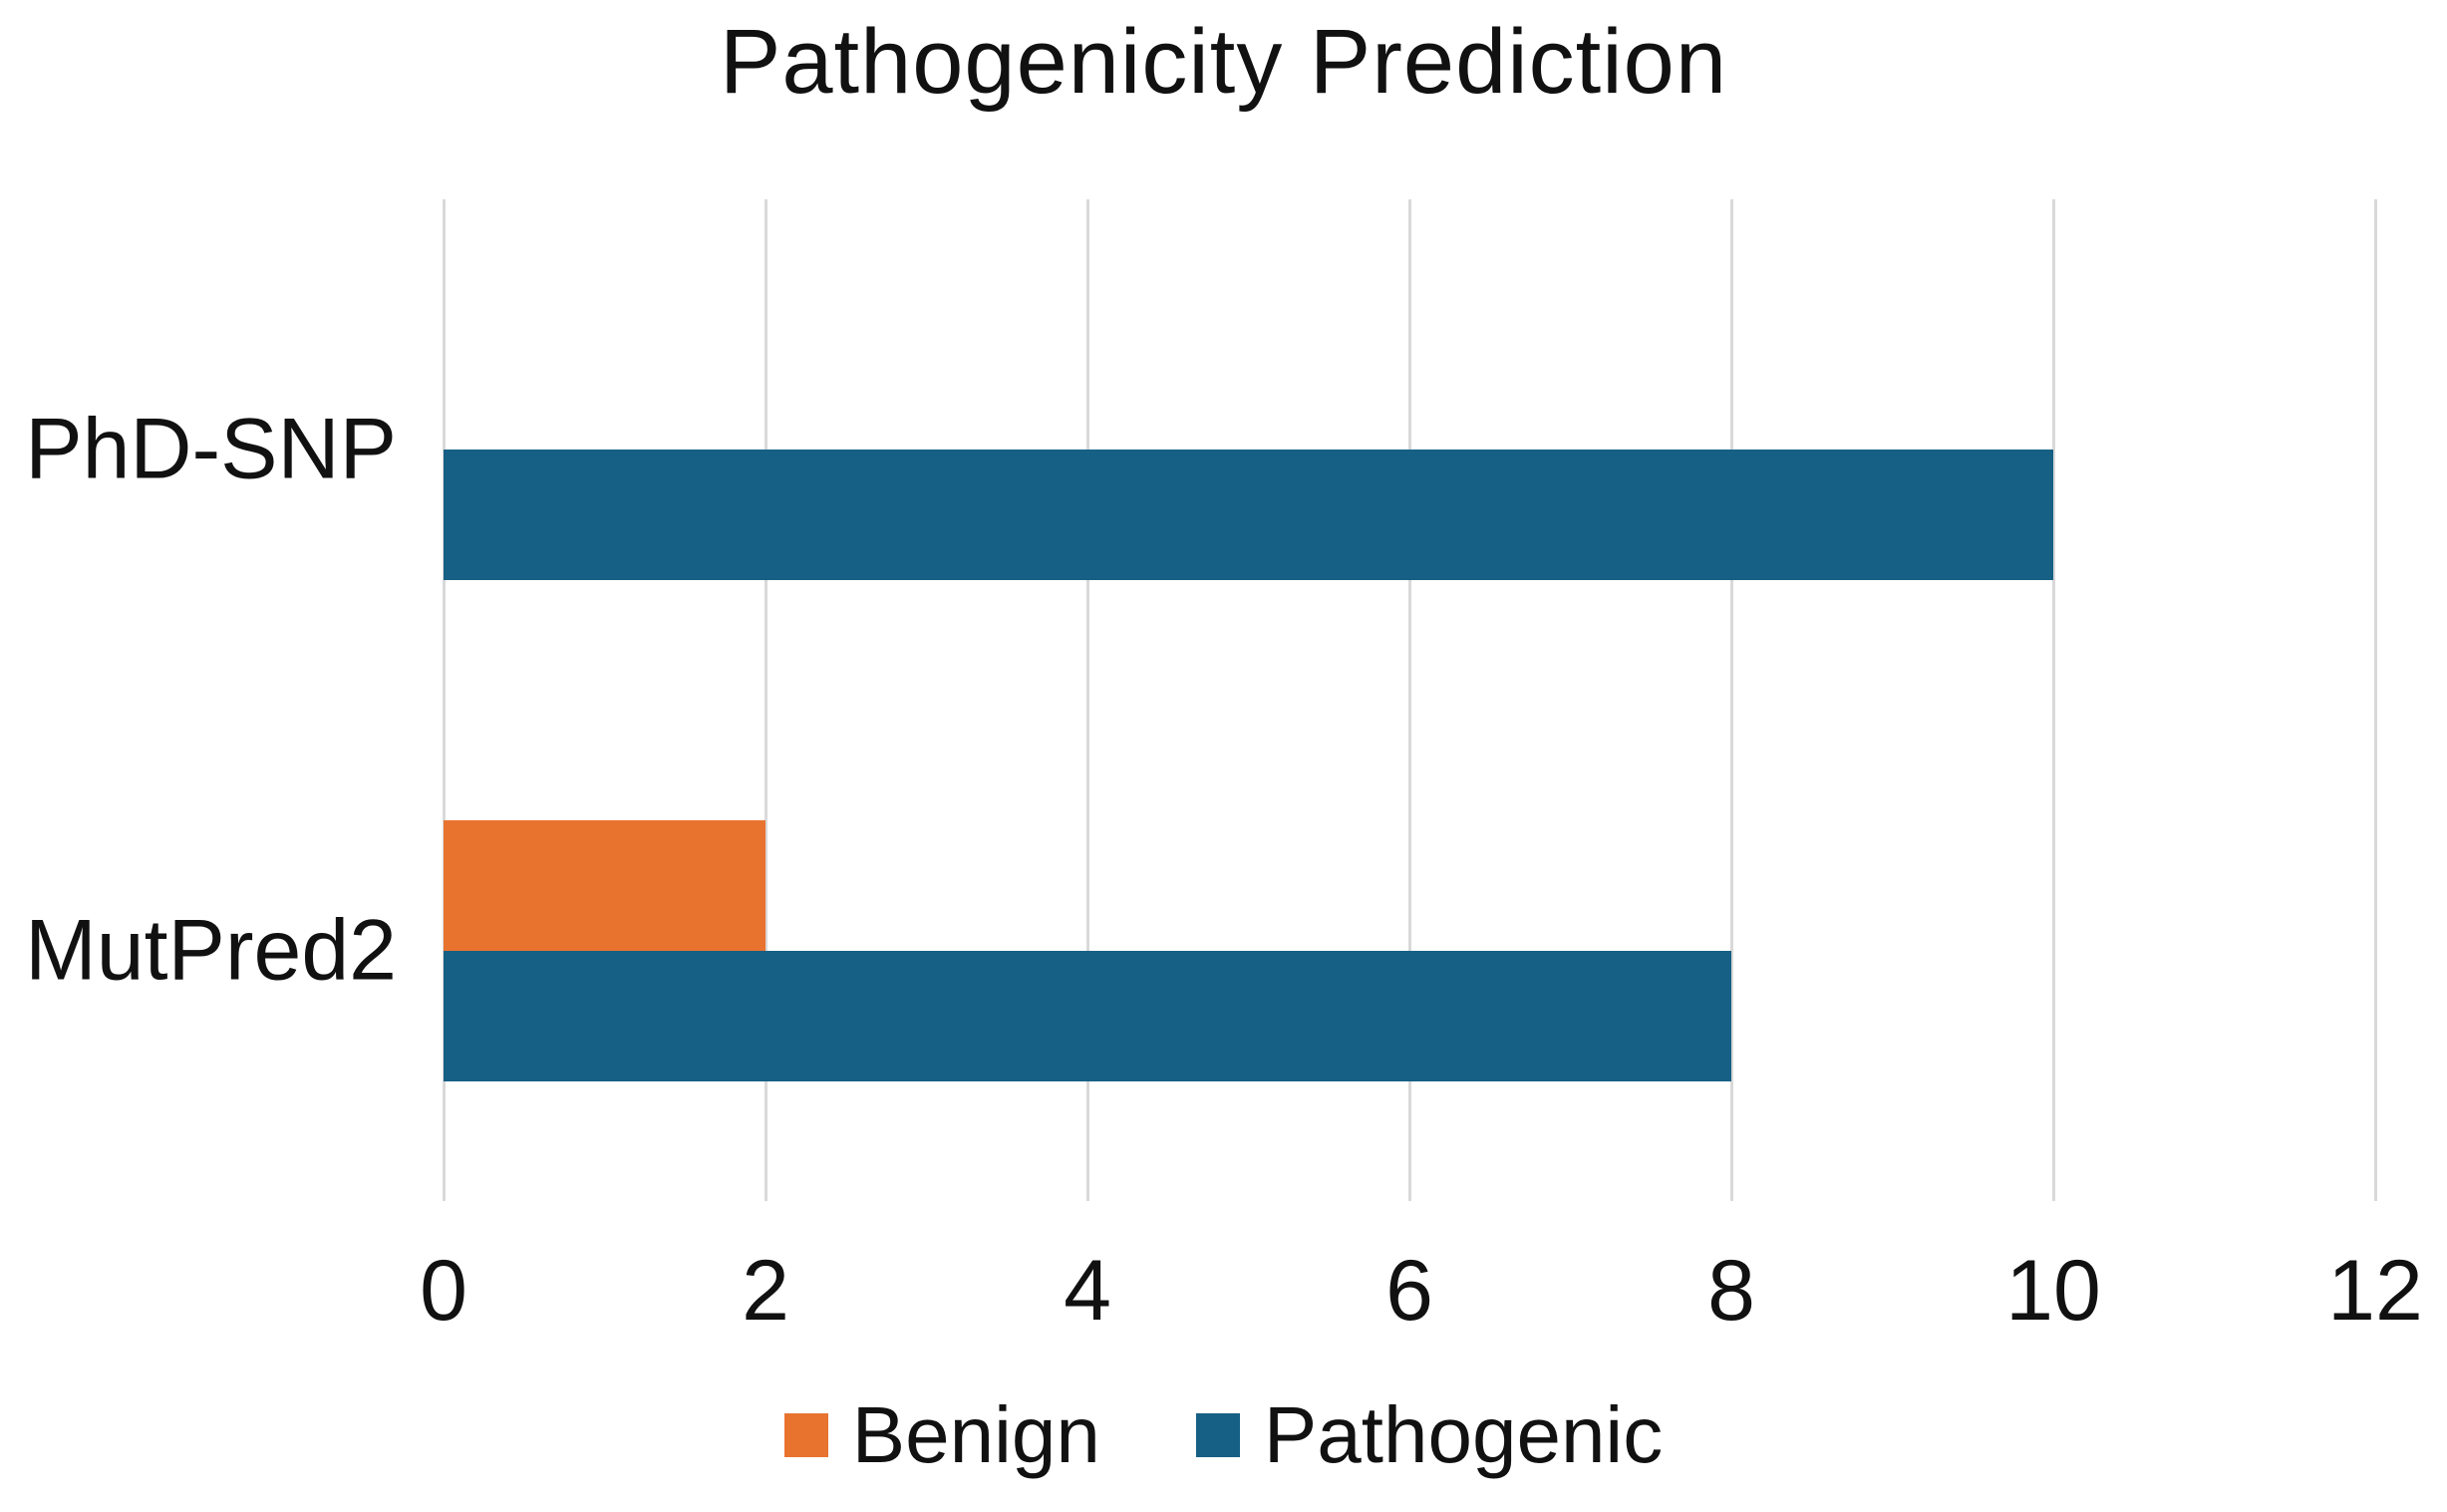 The image size is (2447, 1512). I want to click on x-tick-label-12: 12, so click(2375, 1291).